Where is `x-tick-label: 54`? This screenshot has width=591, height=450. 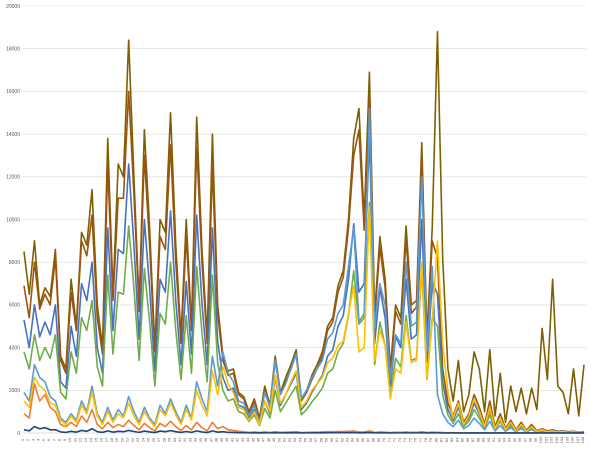
x-tick-label: 54 is located at coordinates (299, 439).